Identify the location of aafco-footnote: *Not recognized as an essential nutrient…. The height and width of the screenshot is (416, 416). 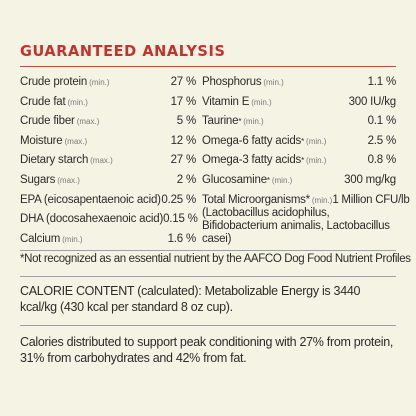
(215, 259).